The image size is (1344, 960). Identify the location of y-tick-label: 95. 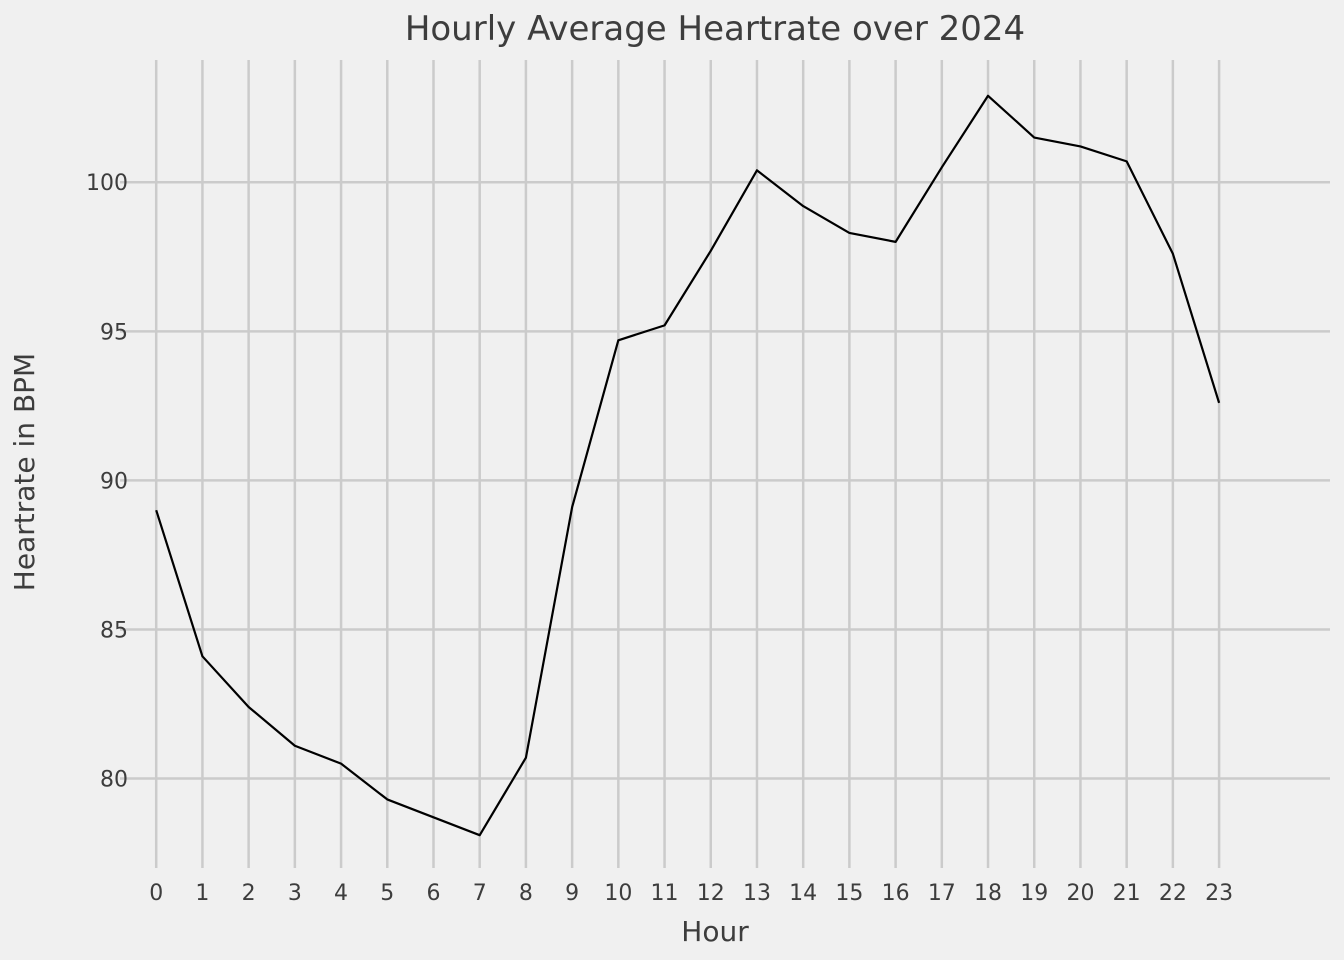
(114, 332).